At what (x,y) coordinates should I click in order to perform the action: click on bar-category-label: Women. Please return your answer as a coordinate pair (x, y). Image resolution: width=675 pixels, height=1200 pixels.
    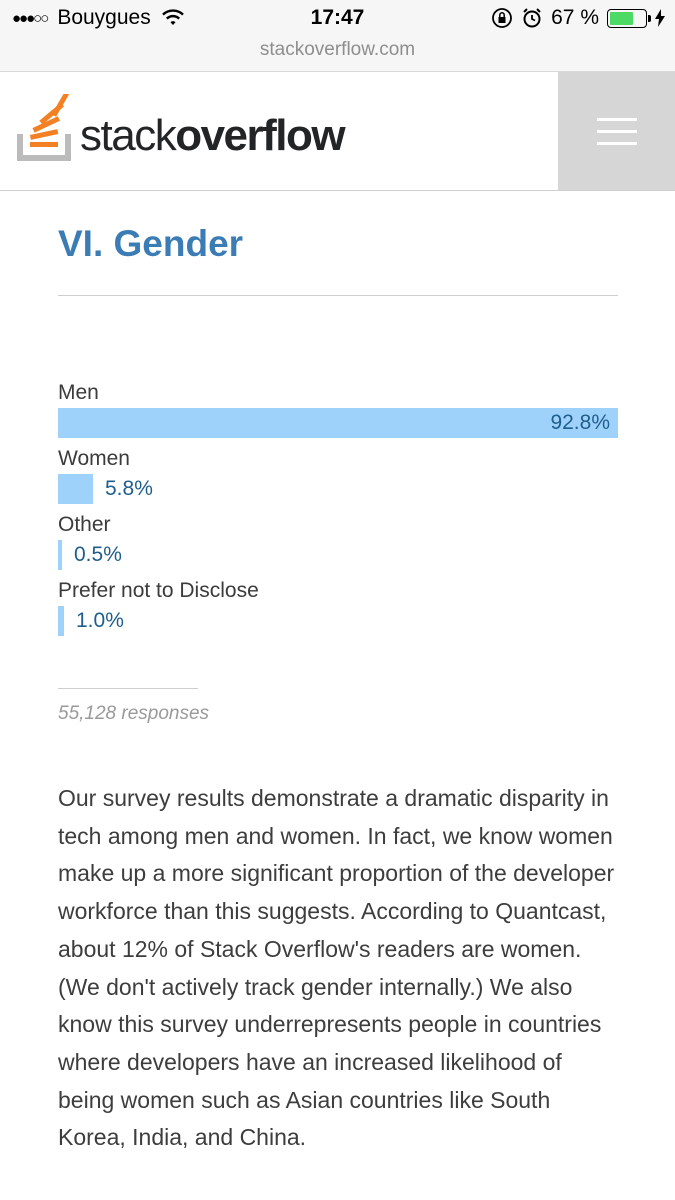
    Looking at the image, I should click on (94, 458).